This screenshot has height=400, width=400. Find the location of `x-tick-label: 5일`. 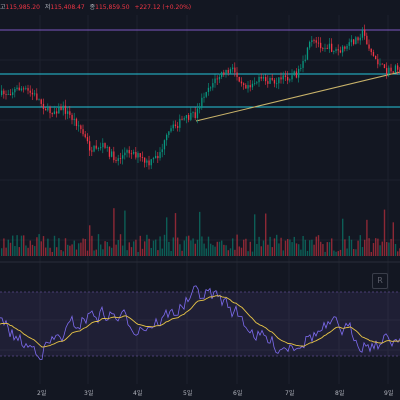

x-tick-label: 5일 is located at coordinates (188, 393).